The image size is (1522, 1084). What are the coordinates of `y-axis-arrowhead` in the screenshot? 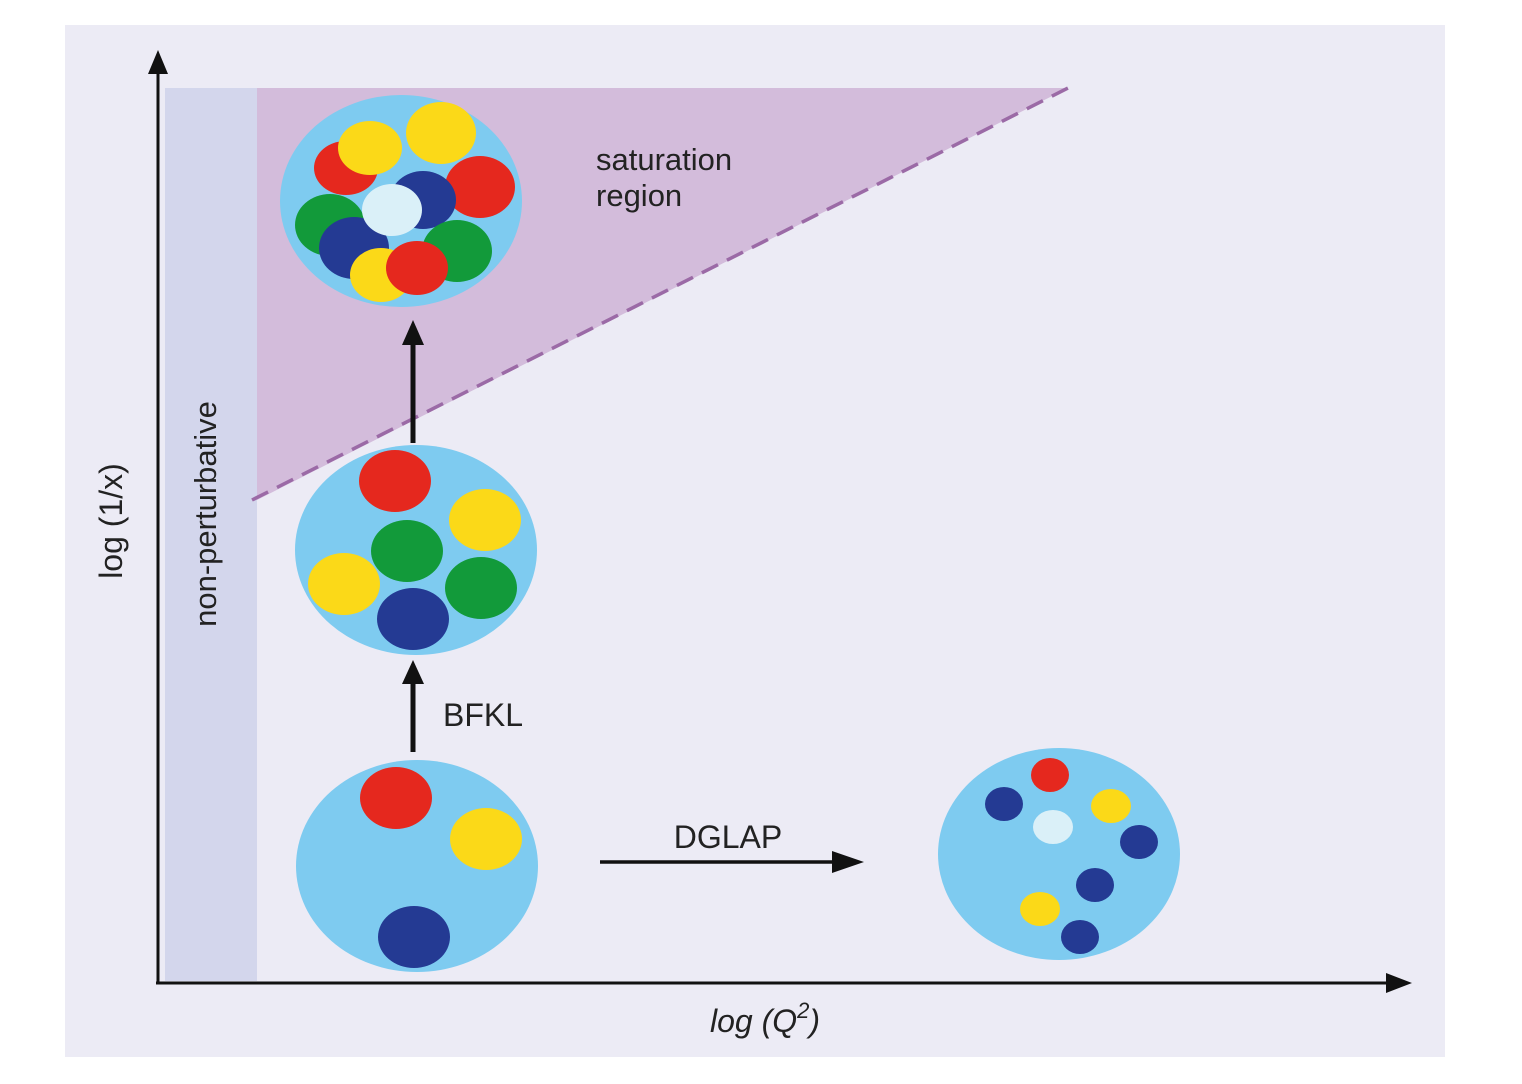 It's located at (158, 62).